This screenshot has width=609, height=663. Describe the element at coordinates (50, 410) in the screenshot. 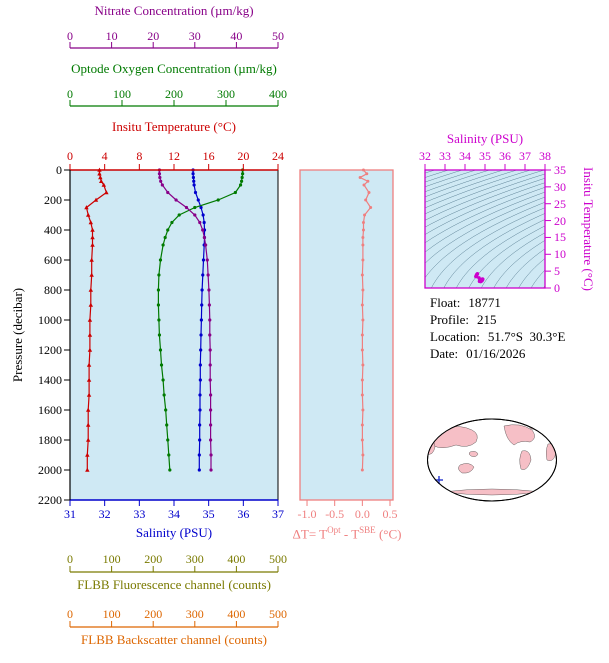

I see `pressure-tick-label: 1600` at that location.